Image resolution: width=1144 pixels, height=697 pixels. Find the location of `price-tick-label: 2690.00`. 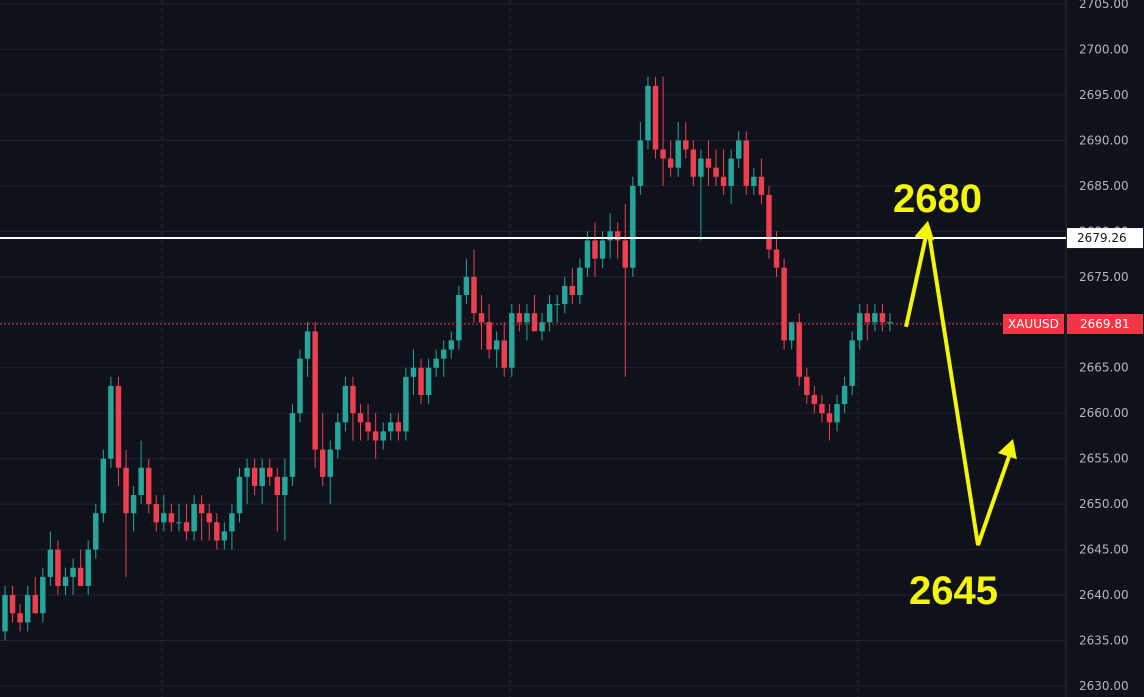

price-tick-label: 2690.00 is located at coordinates (1104, 140).